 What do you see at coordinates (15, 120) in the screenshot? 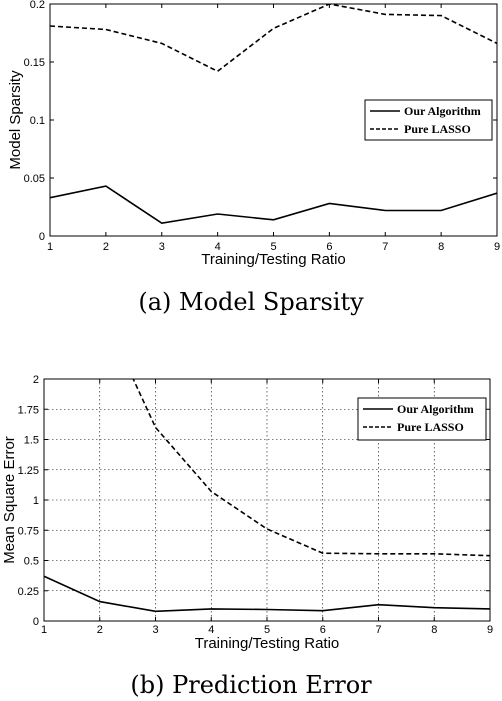
I see `y-axis-title: Model Sparsity` at bounding box center [15, 120].